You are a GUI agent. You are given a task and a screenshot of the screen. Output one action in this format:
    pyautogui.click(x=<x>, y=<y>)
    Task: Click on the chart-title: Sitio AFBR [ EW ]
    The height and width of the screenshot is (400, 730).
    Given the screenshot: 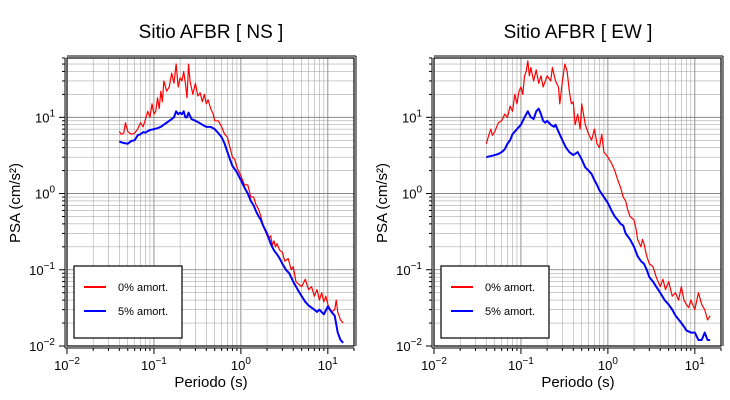 What is the action you would take?
    pyautogui.click(x=578, y=32)
    